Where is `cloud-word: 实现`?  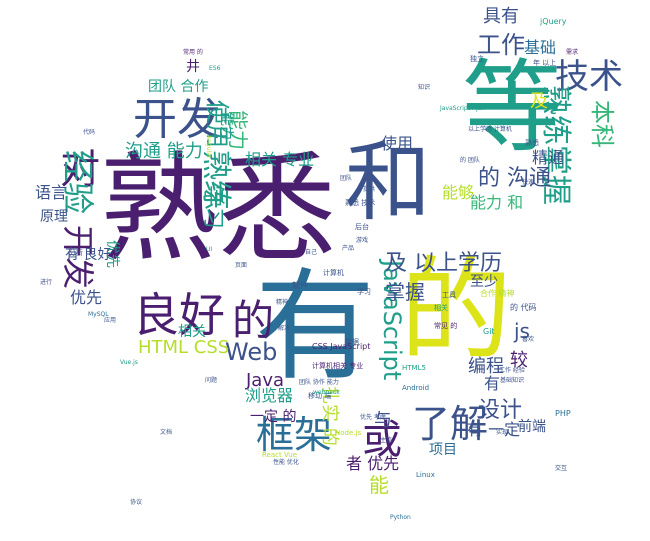
cloud-word: 实现 is located at coordinates (502, 432).